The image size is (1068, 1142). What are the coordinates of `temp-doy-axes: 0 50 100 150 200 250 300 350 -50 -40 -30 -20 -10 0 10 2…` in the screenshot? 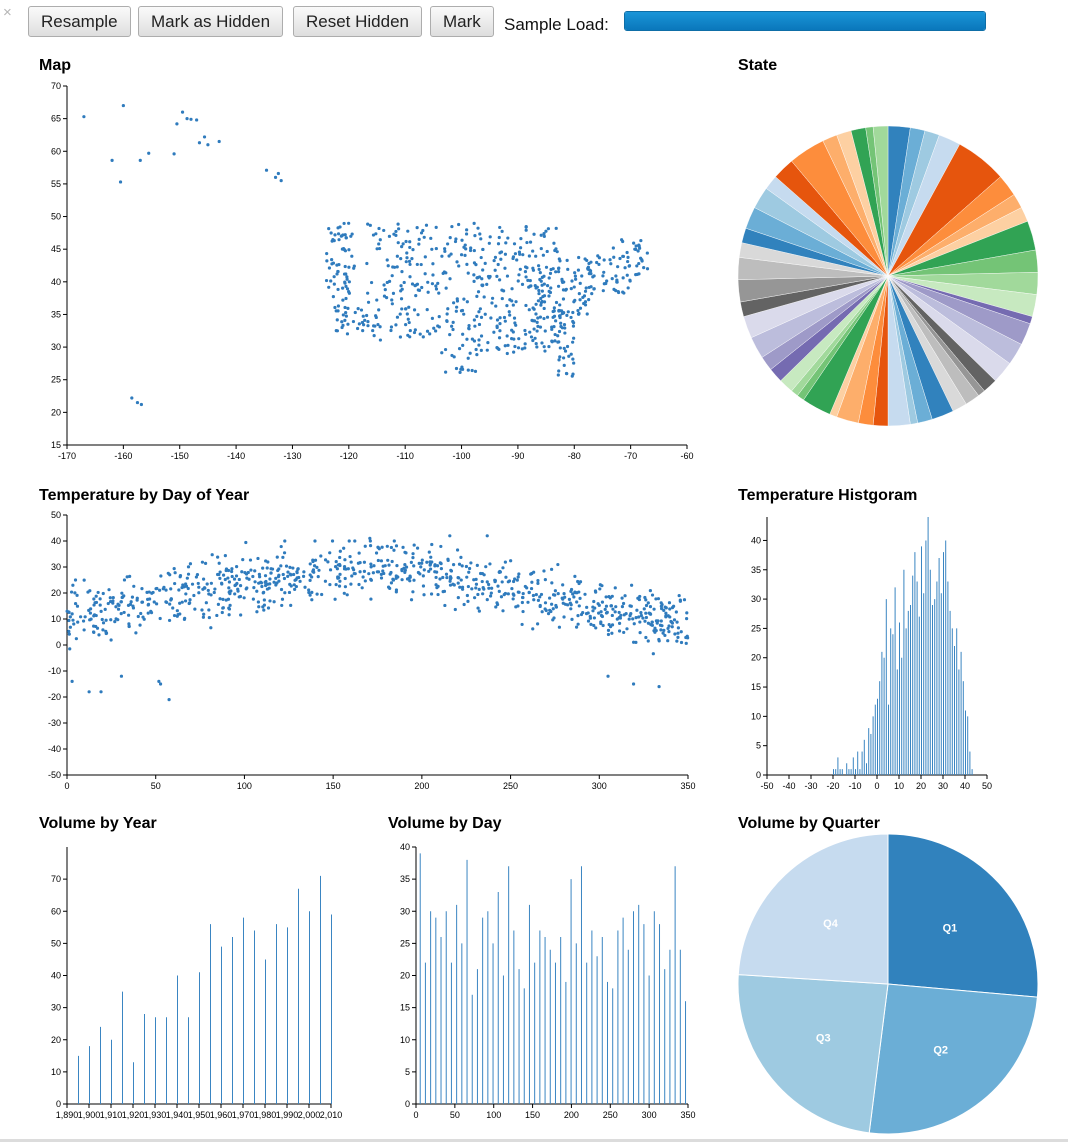 It's located at (372, 650).